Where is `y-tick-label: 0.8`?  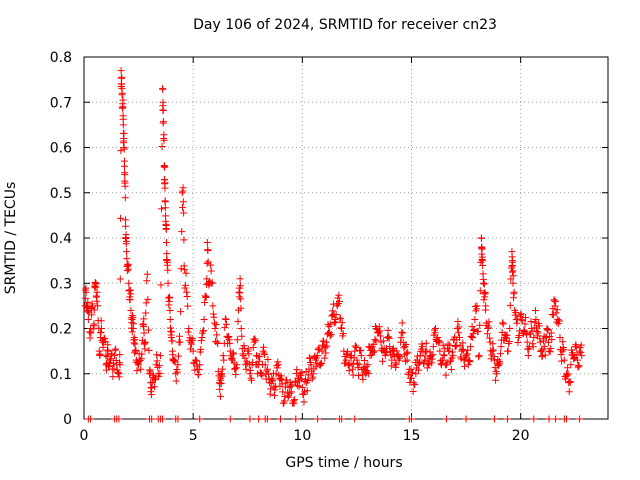
y-tick-label: 0.8 is located at coordinates (61, 58).